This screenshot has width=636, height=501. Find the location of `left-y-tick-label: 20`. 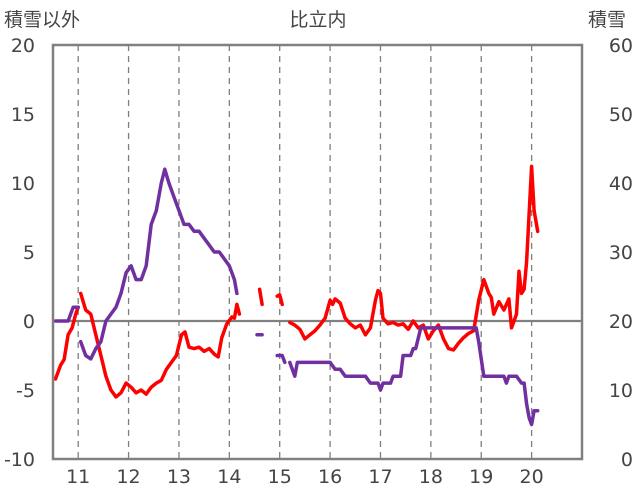

left-y-tick-label: 20 is located at coordinates (23, 46).